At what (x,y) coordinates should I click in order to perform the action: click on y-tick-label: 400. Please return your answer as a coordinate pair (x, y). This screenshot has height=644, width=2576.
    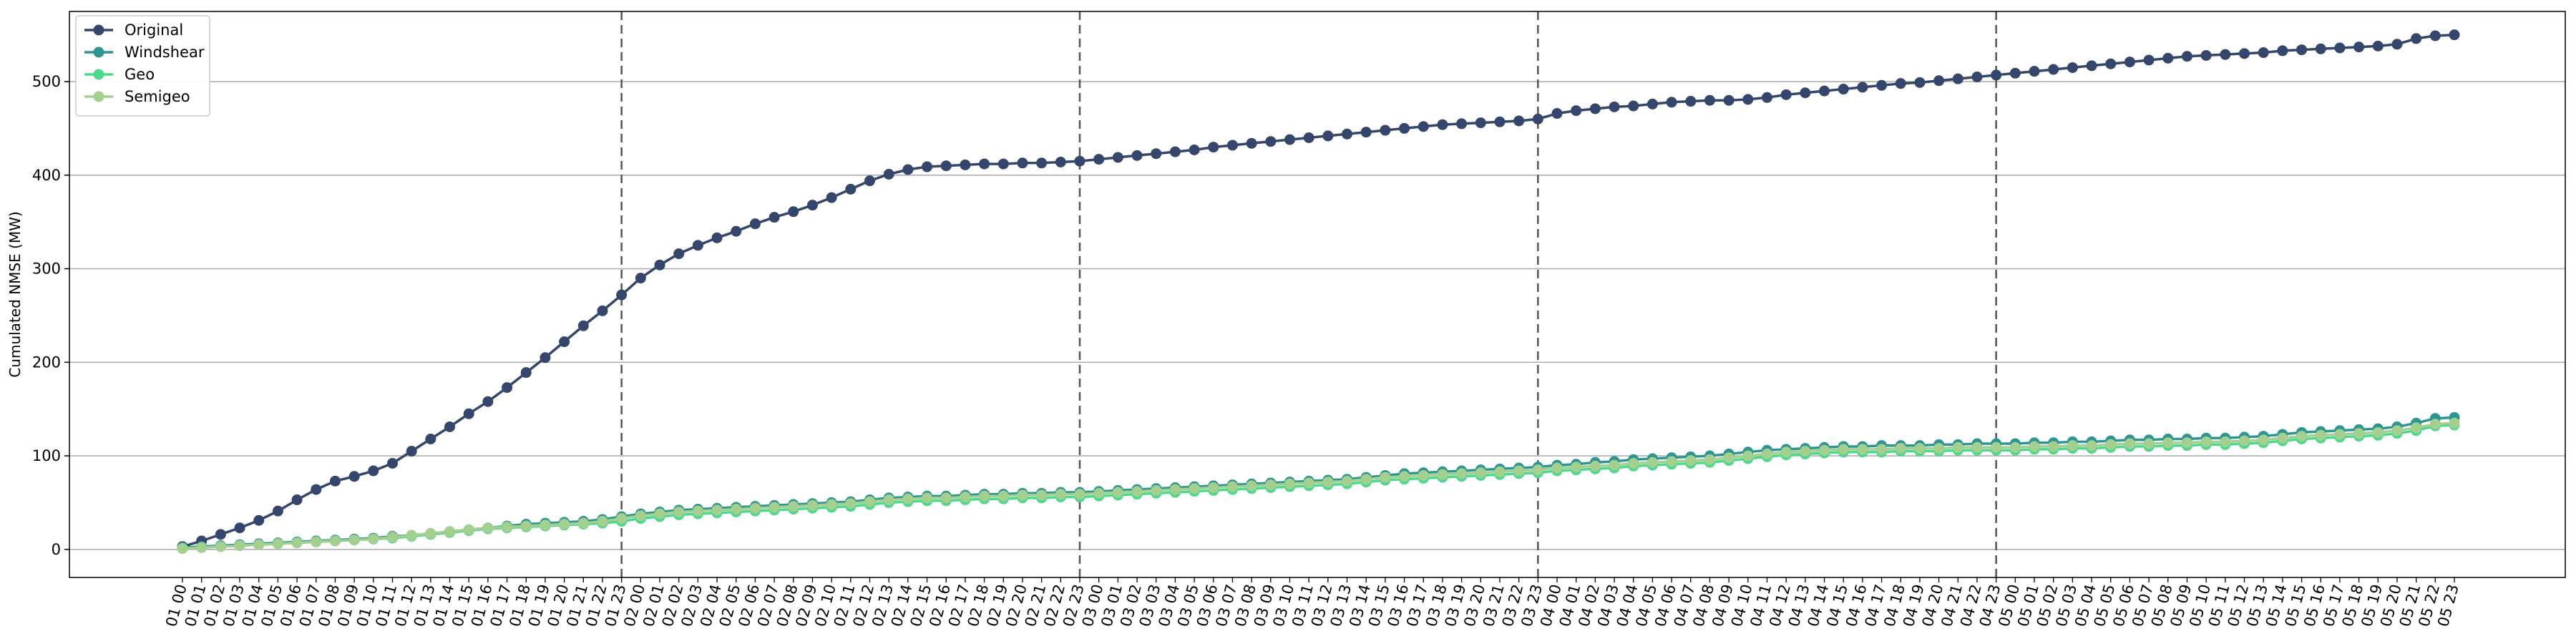
    Looking at the image, I should click on (46, 175).